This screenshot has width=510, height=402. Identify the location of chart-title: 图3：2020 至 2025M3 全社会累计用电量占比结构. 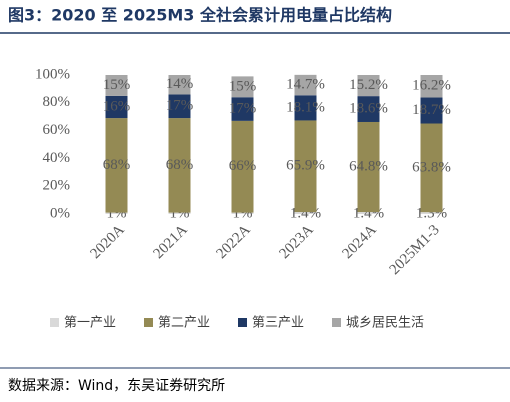
(200, 15).